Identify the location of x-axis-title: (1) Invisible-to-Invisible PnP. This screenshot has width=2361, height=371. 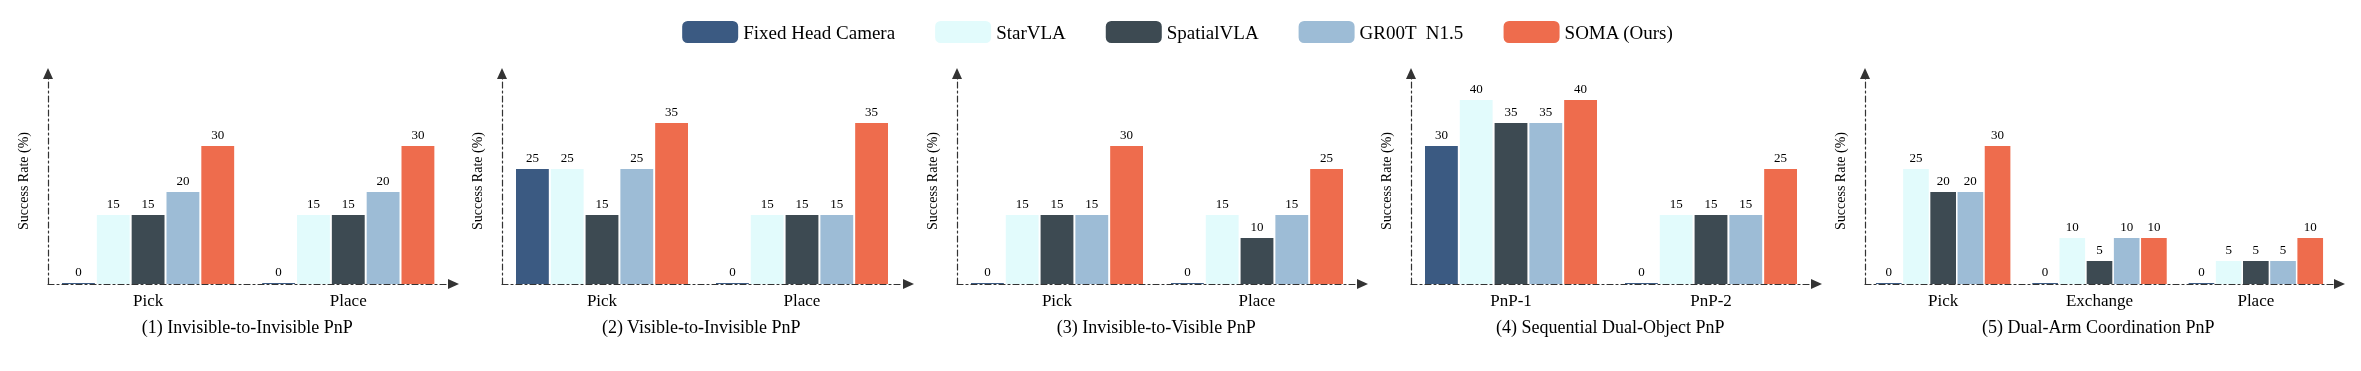
(247, 327).